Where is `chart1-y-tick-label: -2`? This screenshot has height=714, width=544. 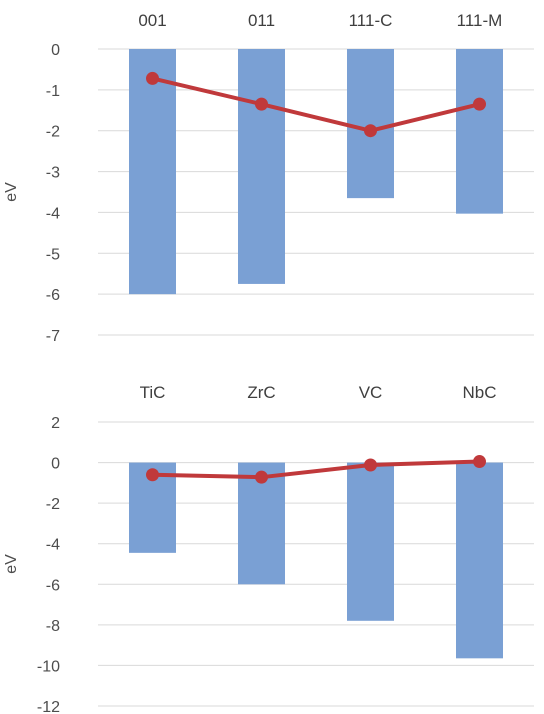
chart1-y-tick-label: -2 is located at coordinates (53, 132).